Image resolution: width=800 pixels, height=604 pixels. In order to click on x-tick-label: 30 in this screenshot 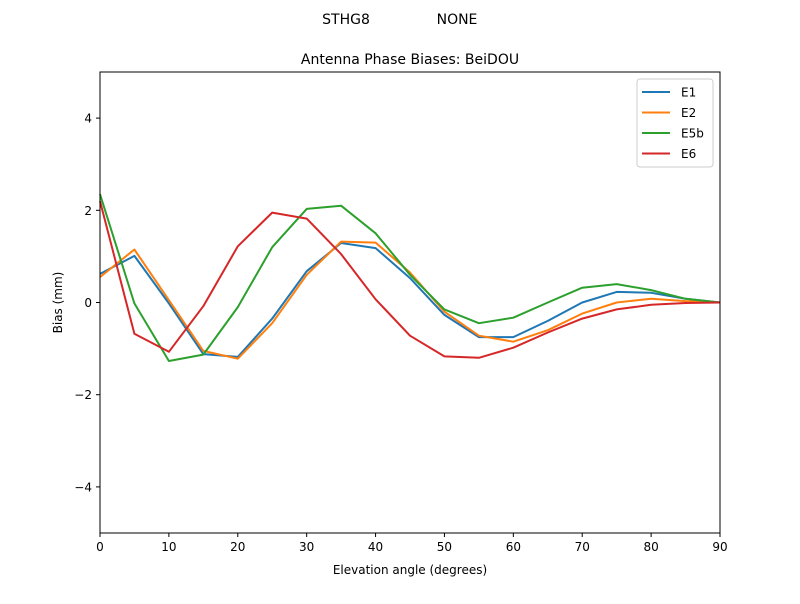, I will do `click(306, 547)`.